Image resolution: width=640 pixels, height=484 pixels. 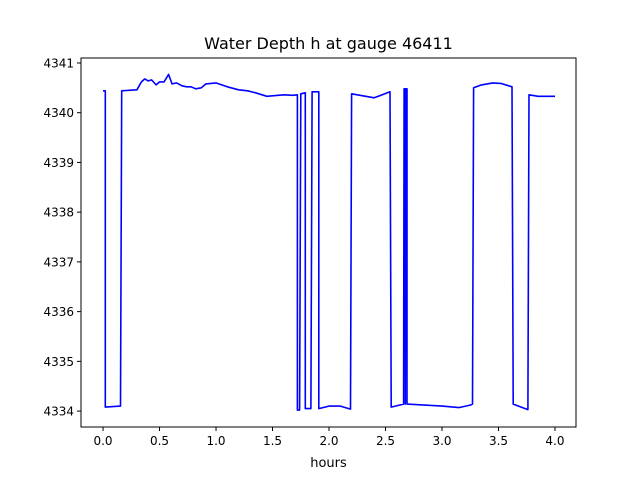 I want to click on x-tick-label: 2.5, so click(x=385, y=441).